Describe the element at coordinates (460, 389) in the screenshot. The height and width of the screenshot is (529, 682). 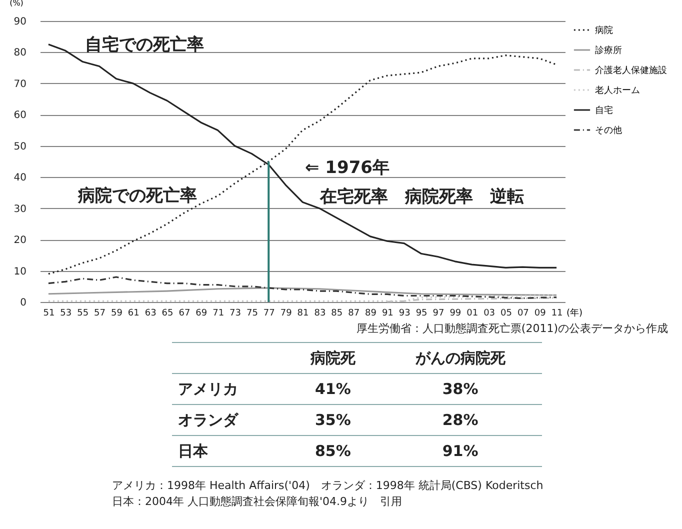
I see `text: 38%` at that location.